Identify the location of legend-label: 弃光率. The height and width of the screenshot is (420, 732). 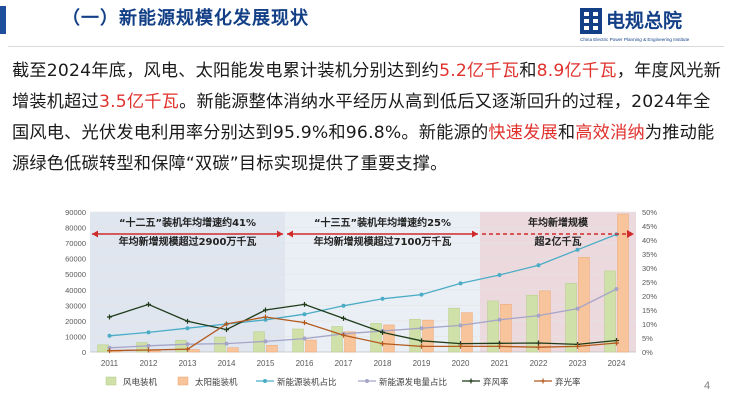
(568, 382).